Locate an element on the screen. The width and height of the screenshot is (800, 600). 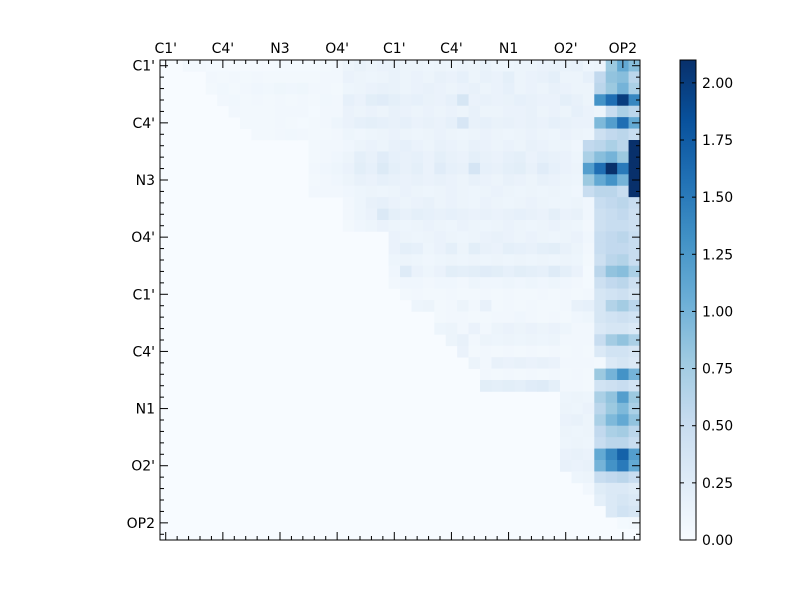
colorbar-tick-label: 0.75 is located at coordinates (717, 370).